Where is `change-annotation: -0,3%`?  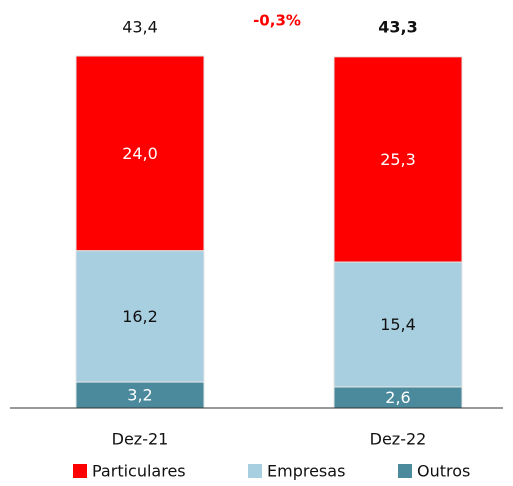
change-annotation: -0,3% is located at coordinates (277, 21).